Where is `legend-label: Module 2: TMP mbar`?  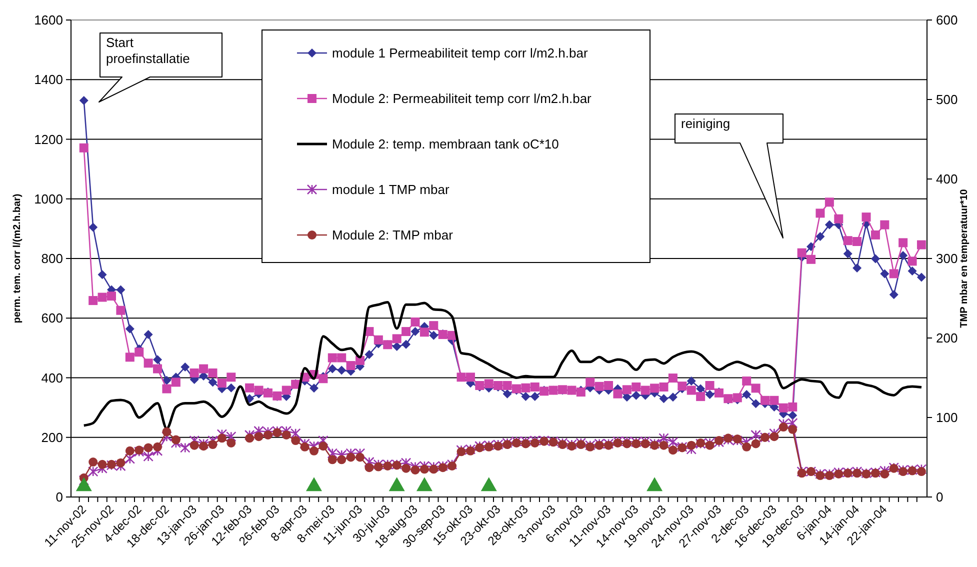
legend-label: Module 2: TMP mbar is located at coordinates (393, 235).